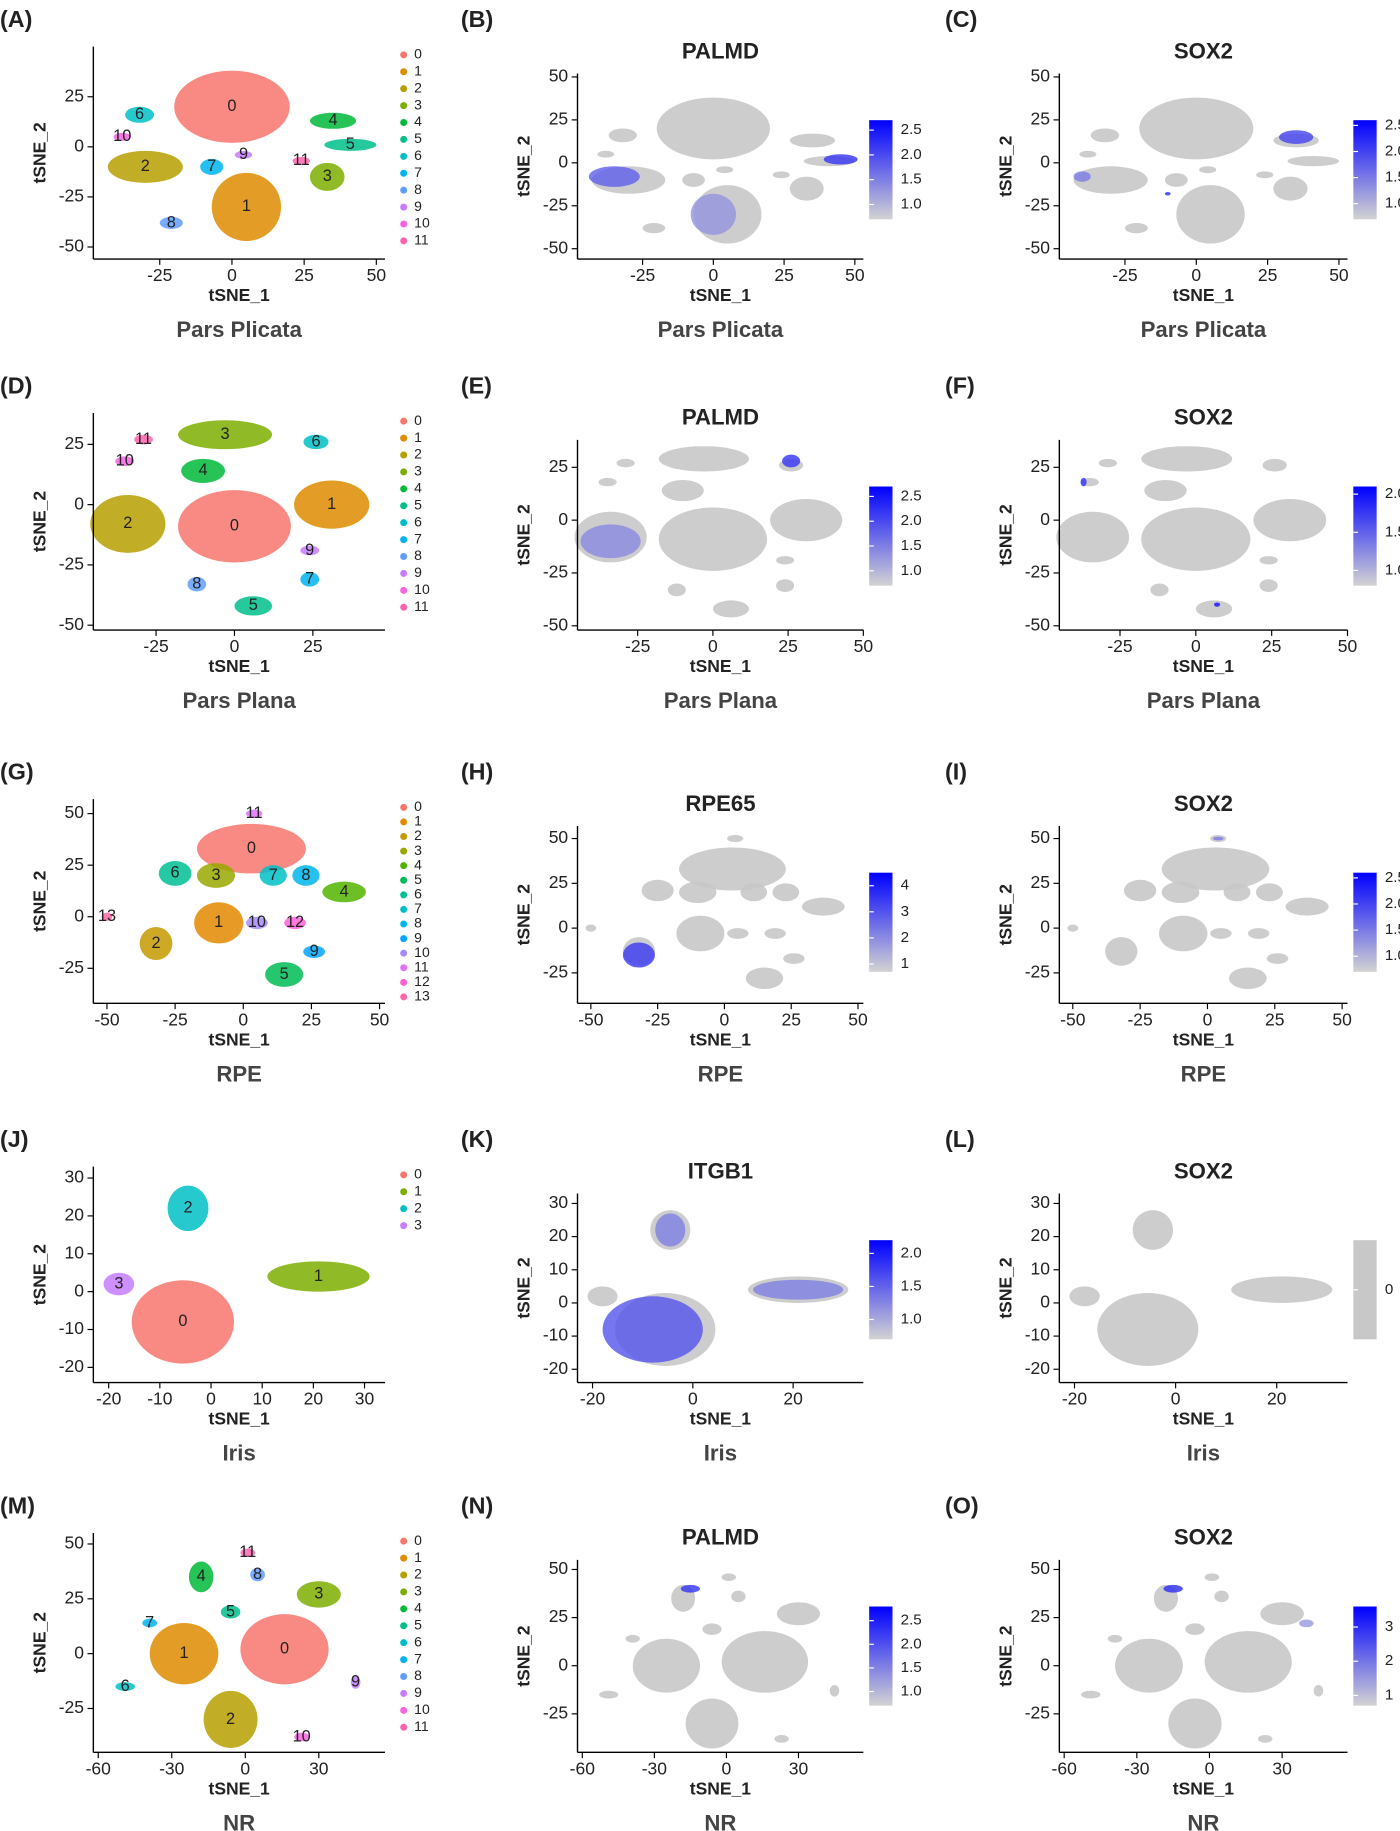 Image resolution: width=1400 pixels, height=1831 pixels. I want to click on legend-label: 9, so click(418, 937).